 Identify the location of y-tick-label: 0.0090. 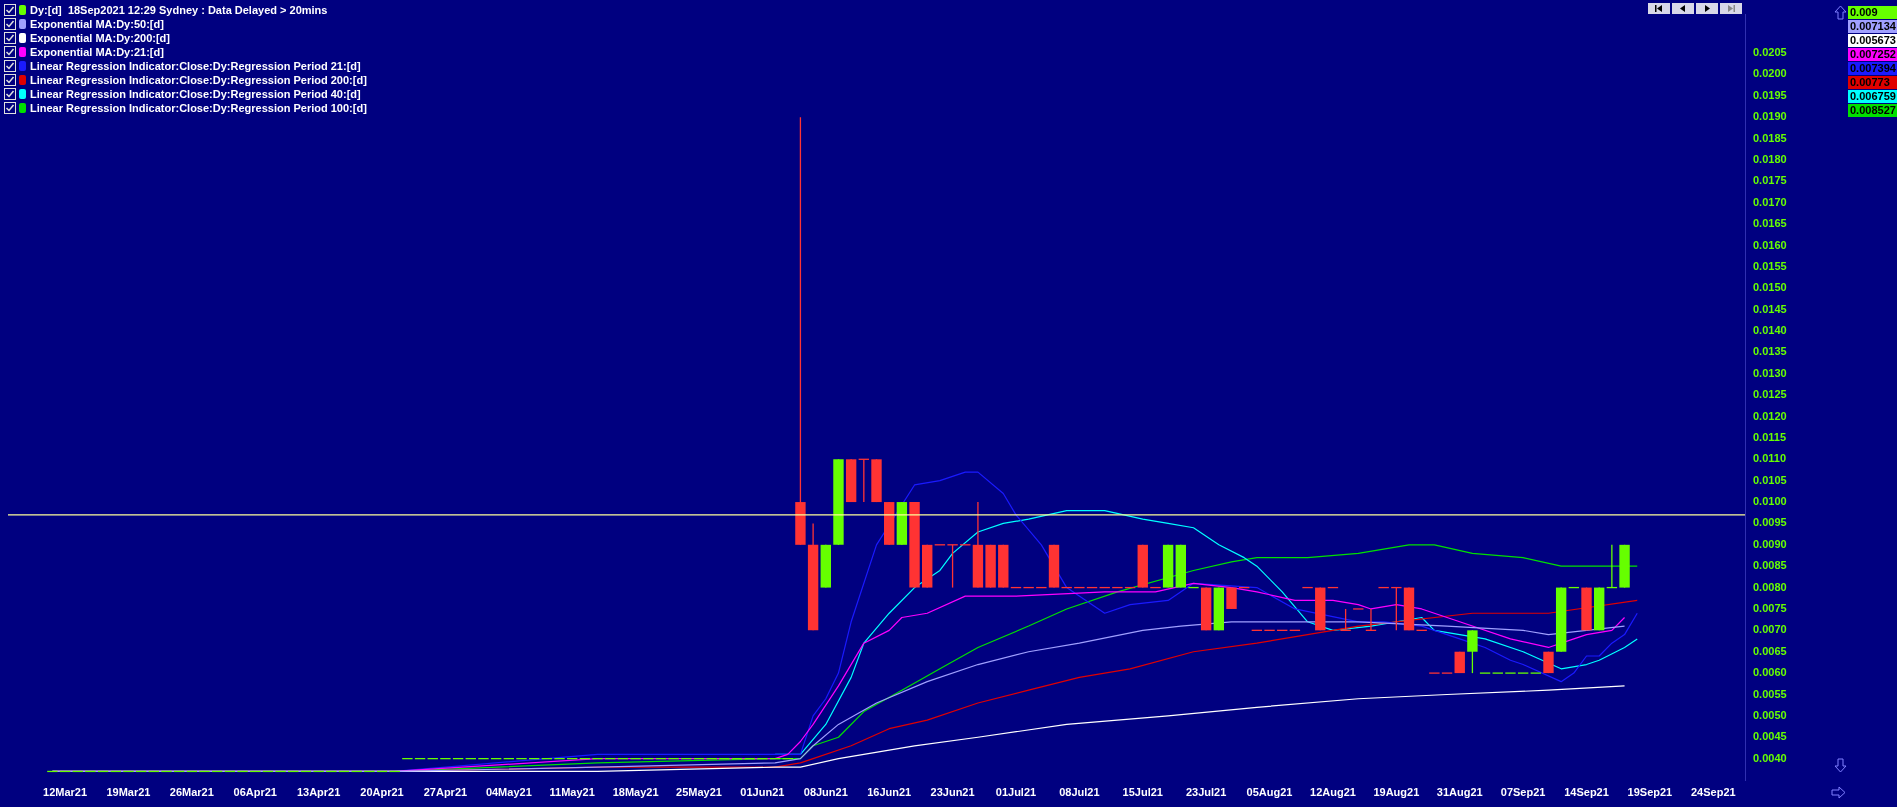
(1770, 543).